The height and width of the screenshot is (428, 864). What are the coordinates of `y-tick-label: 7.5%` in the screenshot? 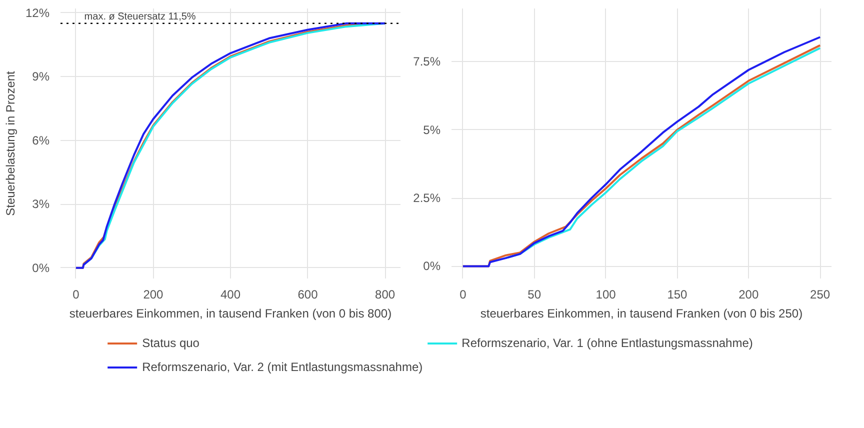 It's located at (427, 61).